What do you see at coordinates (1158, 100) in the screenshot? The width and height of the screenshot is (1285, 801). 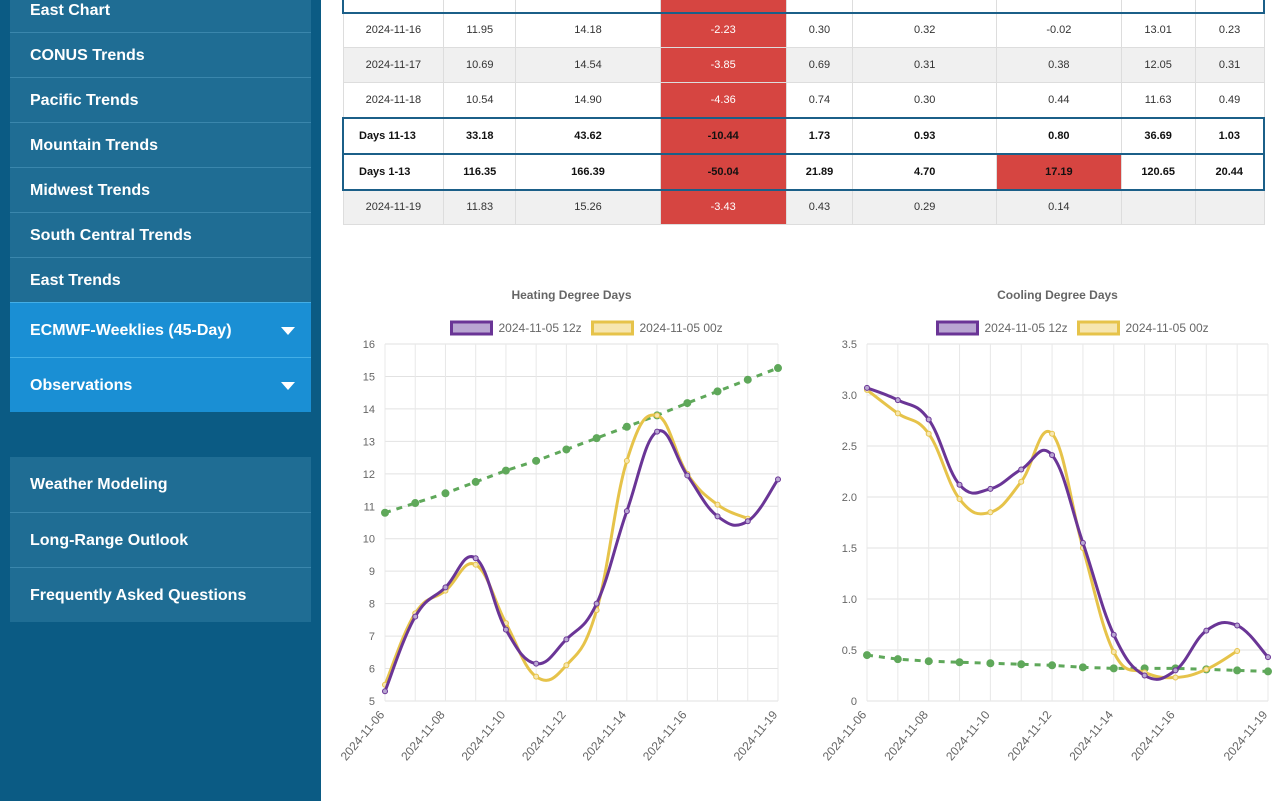 I see `table-cell: 11.63` at bounding box center [1158, 100].